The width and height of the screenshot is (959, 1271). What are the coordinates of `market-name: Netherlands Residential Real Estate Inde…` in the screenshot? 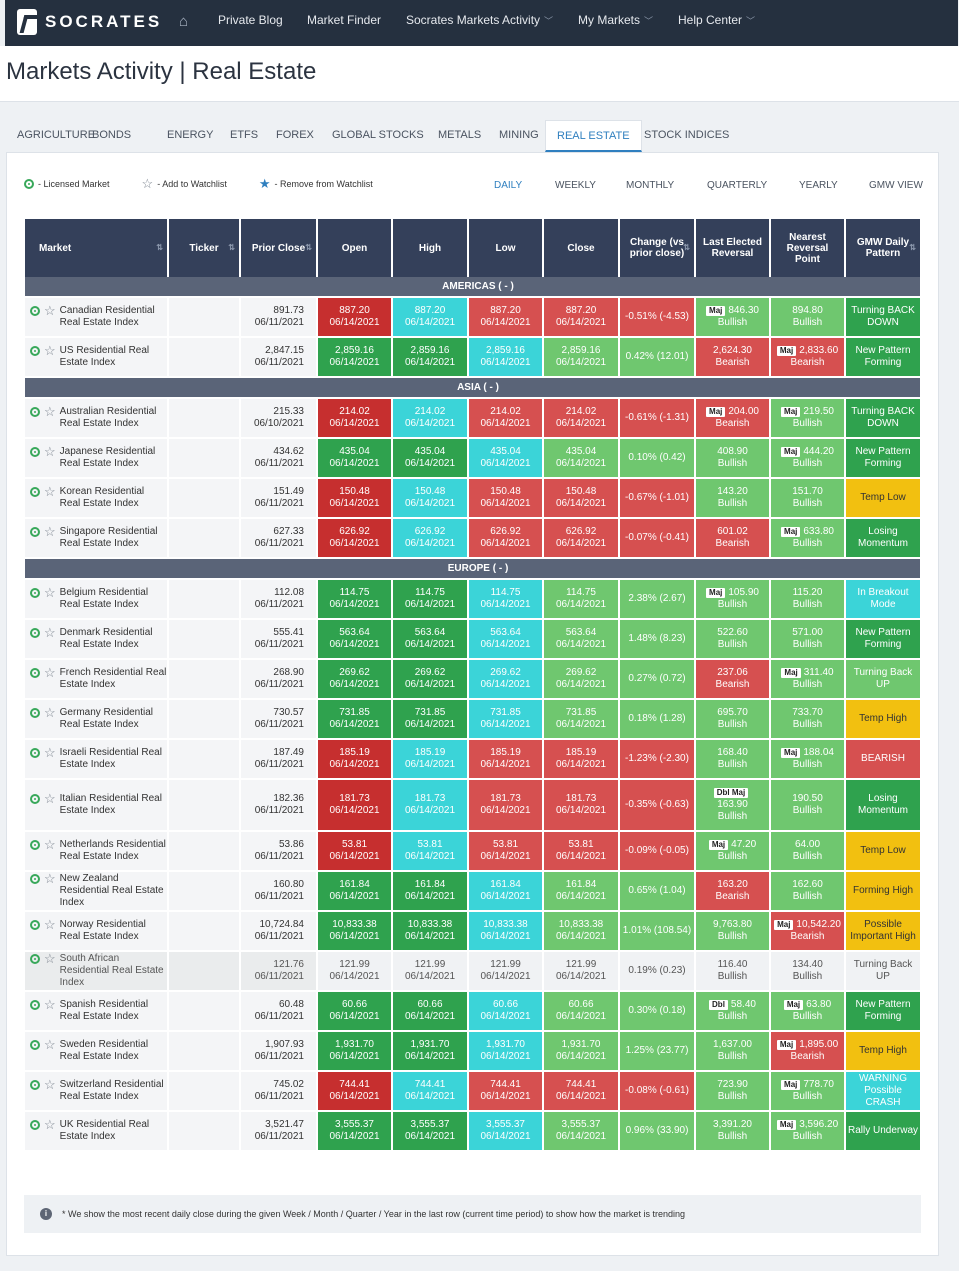 It's located at (112, 850).